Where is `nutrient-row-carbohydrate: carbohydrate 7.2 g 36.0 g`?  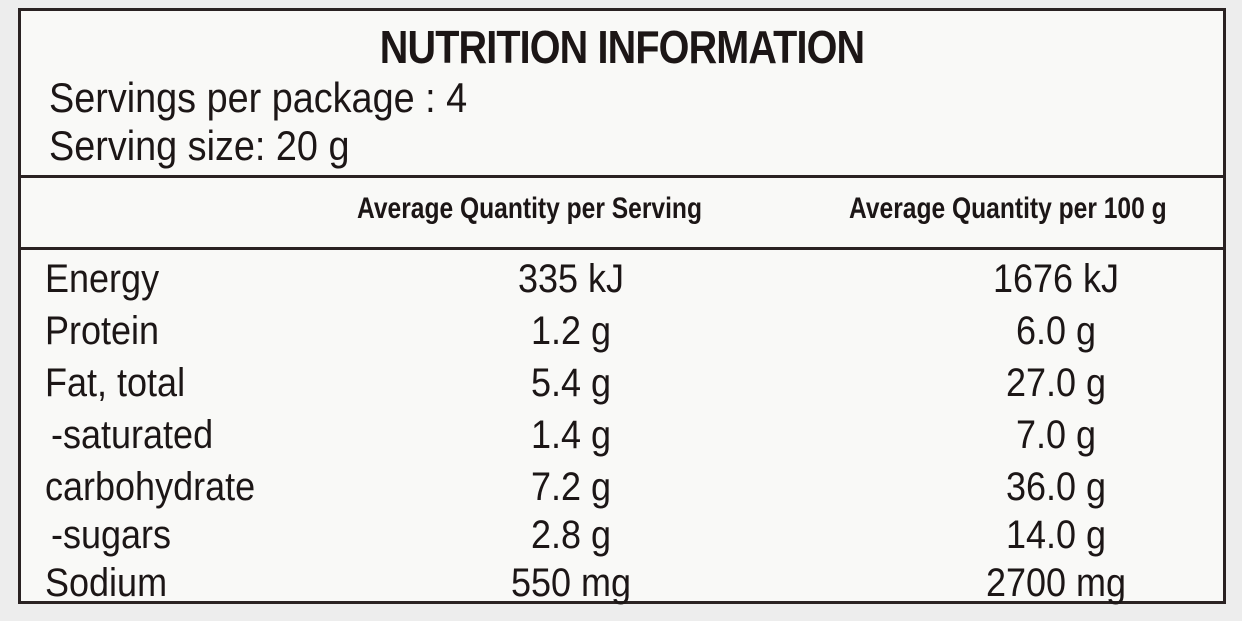 nutrient-row-carbohydrate: carbohydrate 7.2 g 36.0 g is located at coordinates (622, 487).